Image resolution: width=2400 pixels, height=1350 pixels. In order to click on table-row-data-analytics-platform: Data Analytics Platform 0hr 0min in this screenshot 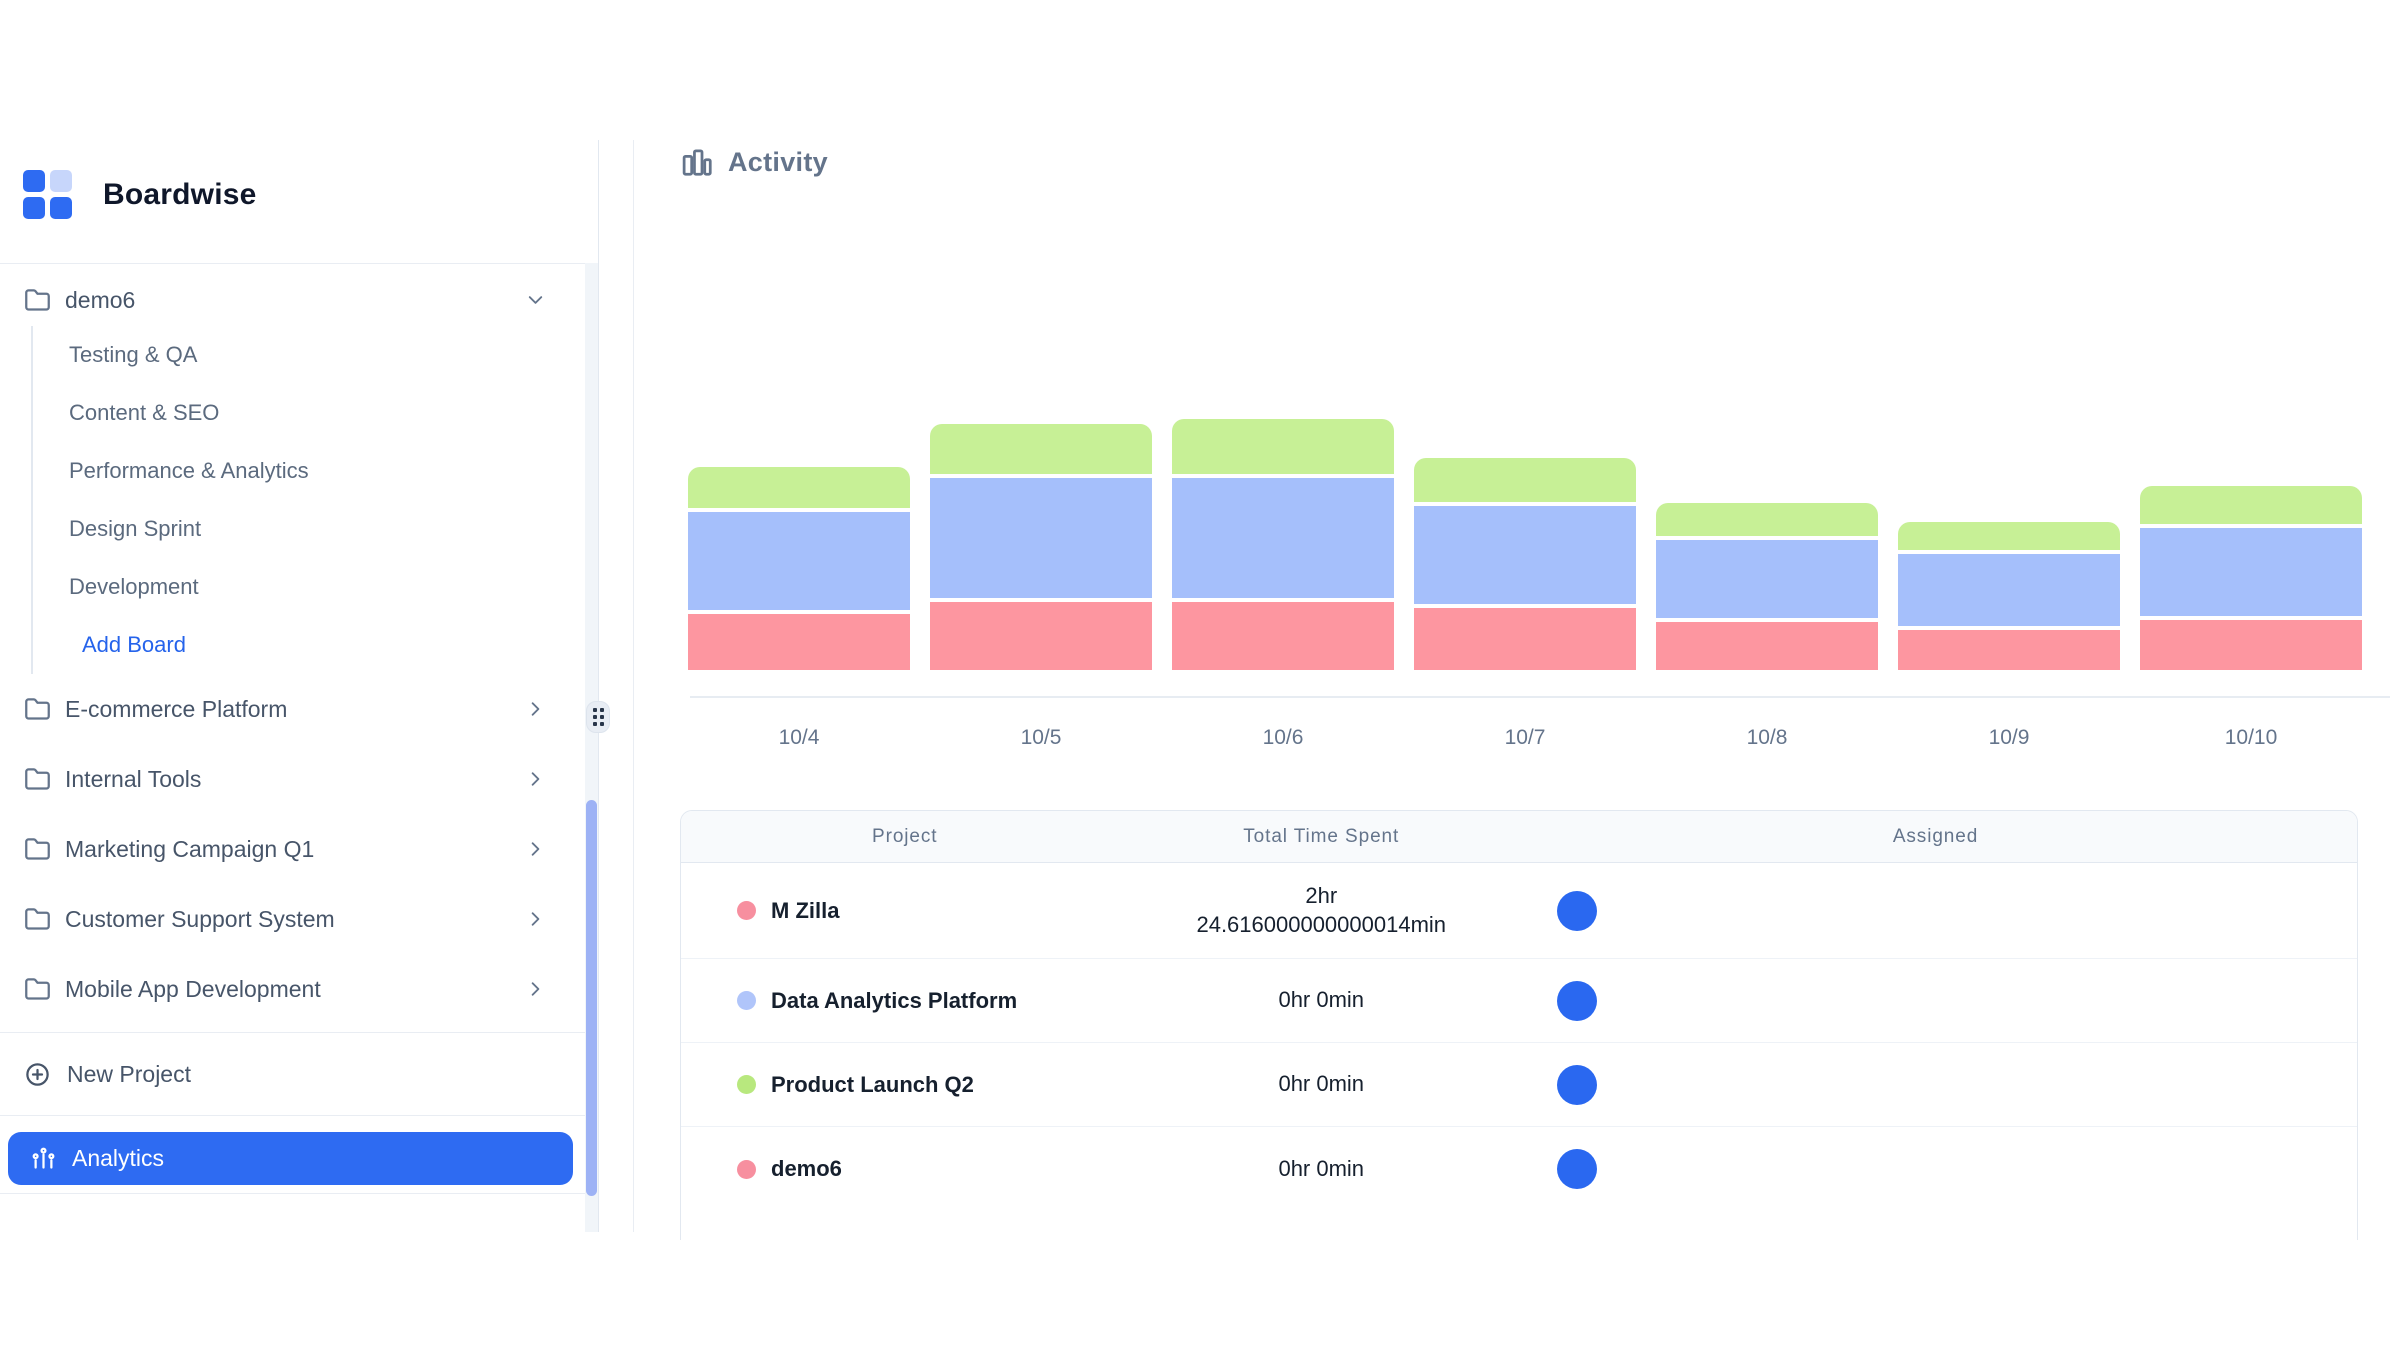, I will do `click(1519, 1001)`.